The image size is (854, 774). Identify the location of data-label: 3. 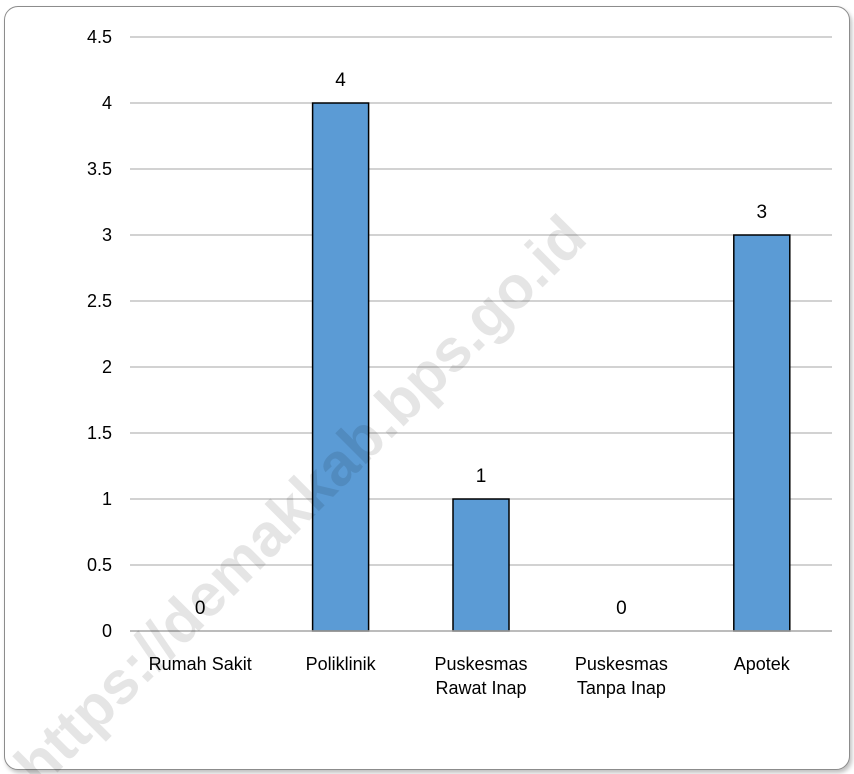
(762, 212).